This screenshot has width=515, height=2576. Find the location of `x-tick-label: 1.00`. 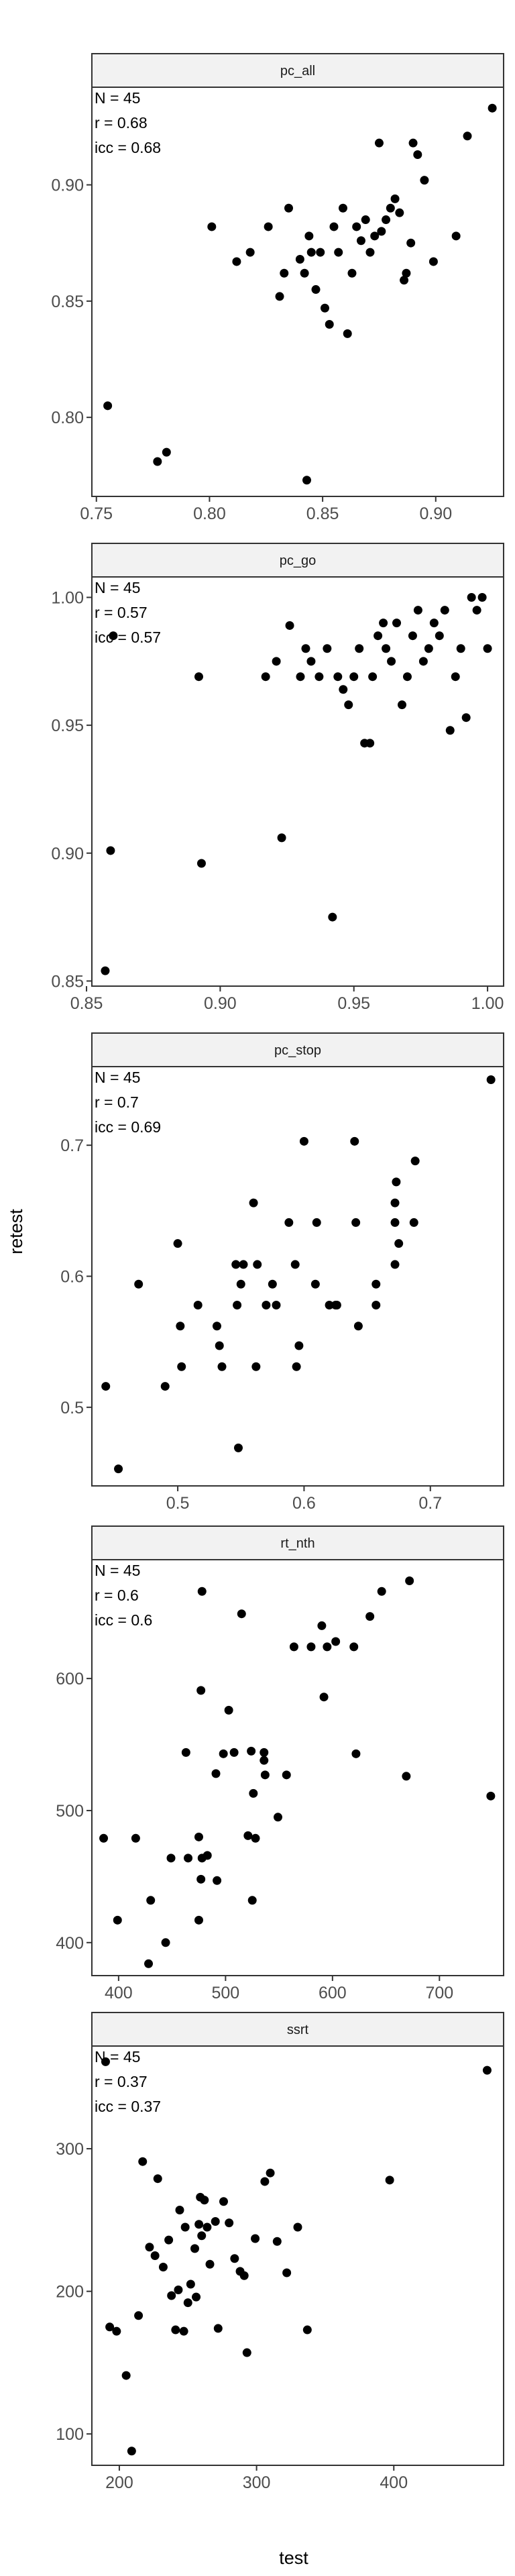

x-tick-label: 1.00 is located at coordinates (487, 1003).